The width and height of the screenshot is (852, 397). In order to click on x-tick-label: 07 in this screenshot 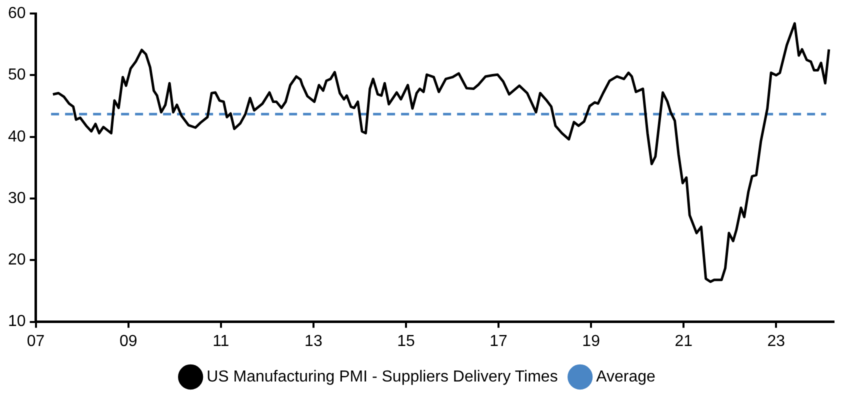, I will do `click(35, 341)`.